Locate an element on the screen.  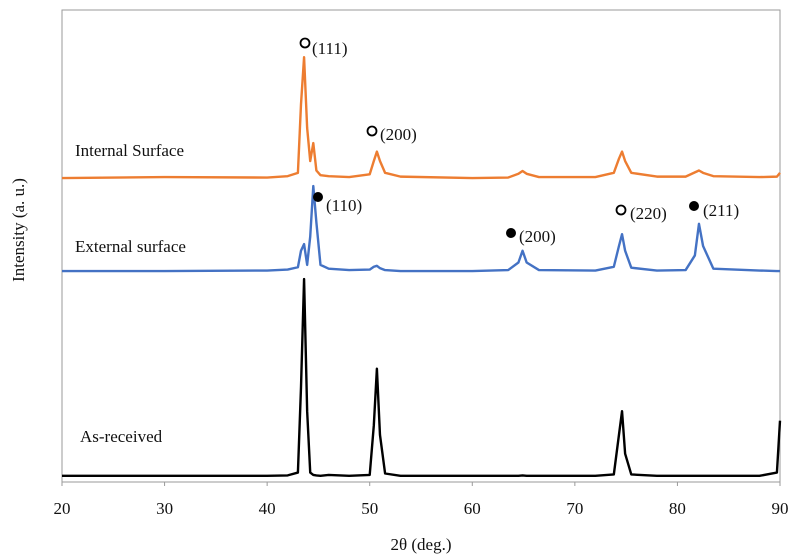
x-tick-label: 60 is located at coordinates (472, 508).